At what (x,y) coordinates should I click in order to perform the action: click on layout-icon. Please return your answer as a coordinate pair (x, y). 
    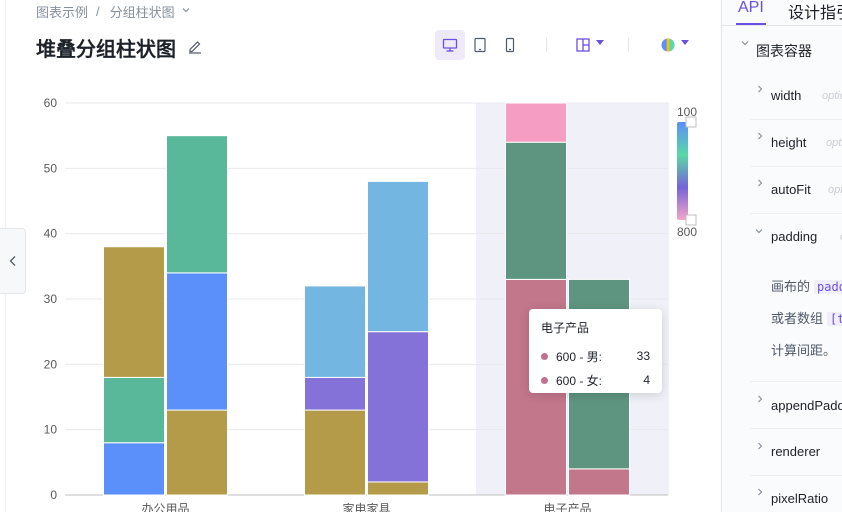
    Looking at the image, I should click on (583, 45).